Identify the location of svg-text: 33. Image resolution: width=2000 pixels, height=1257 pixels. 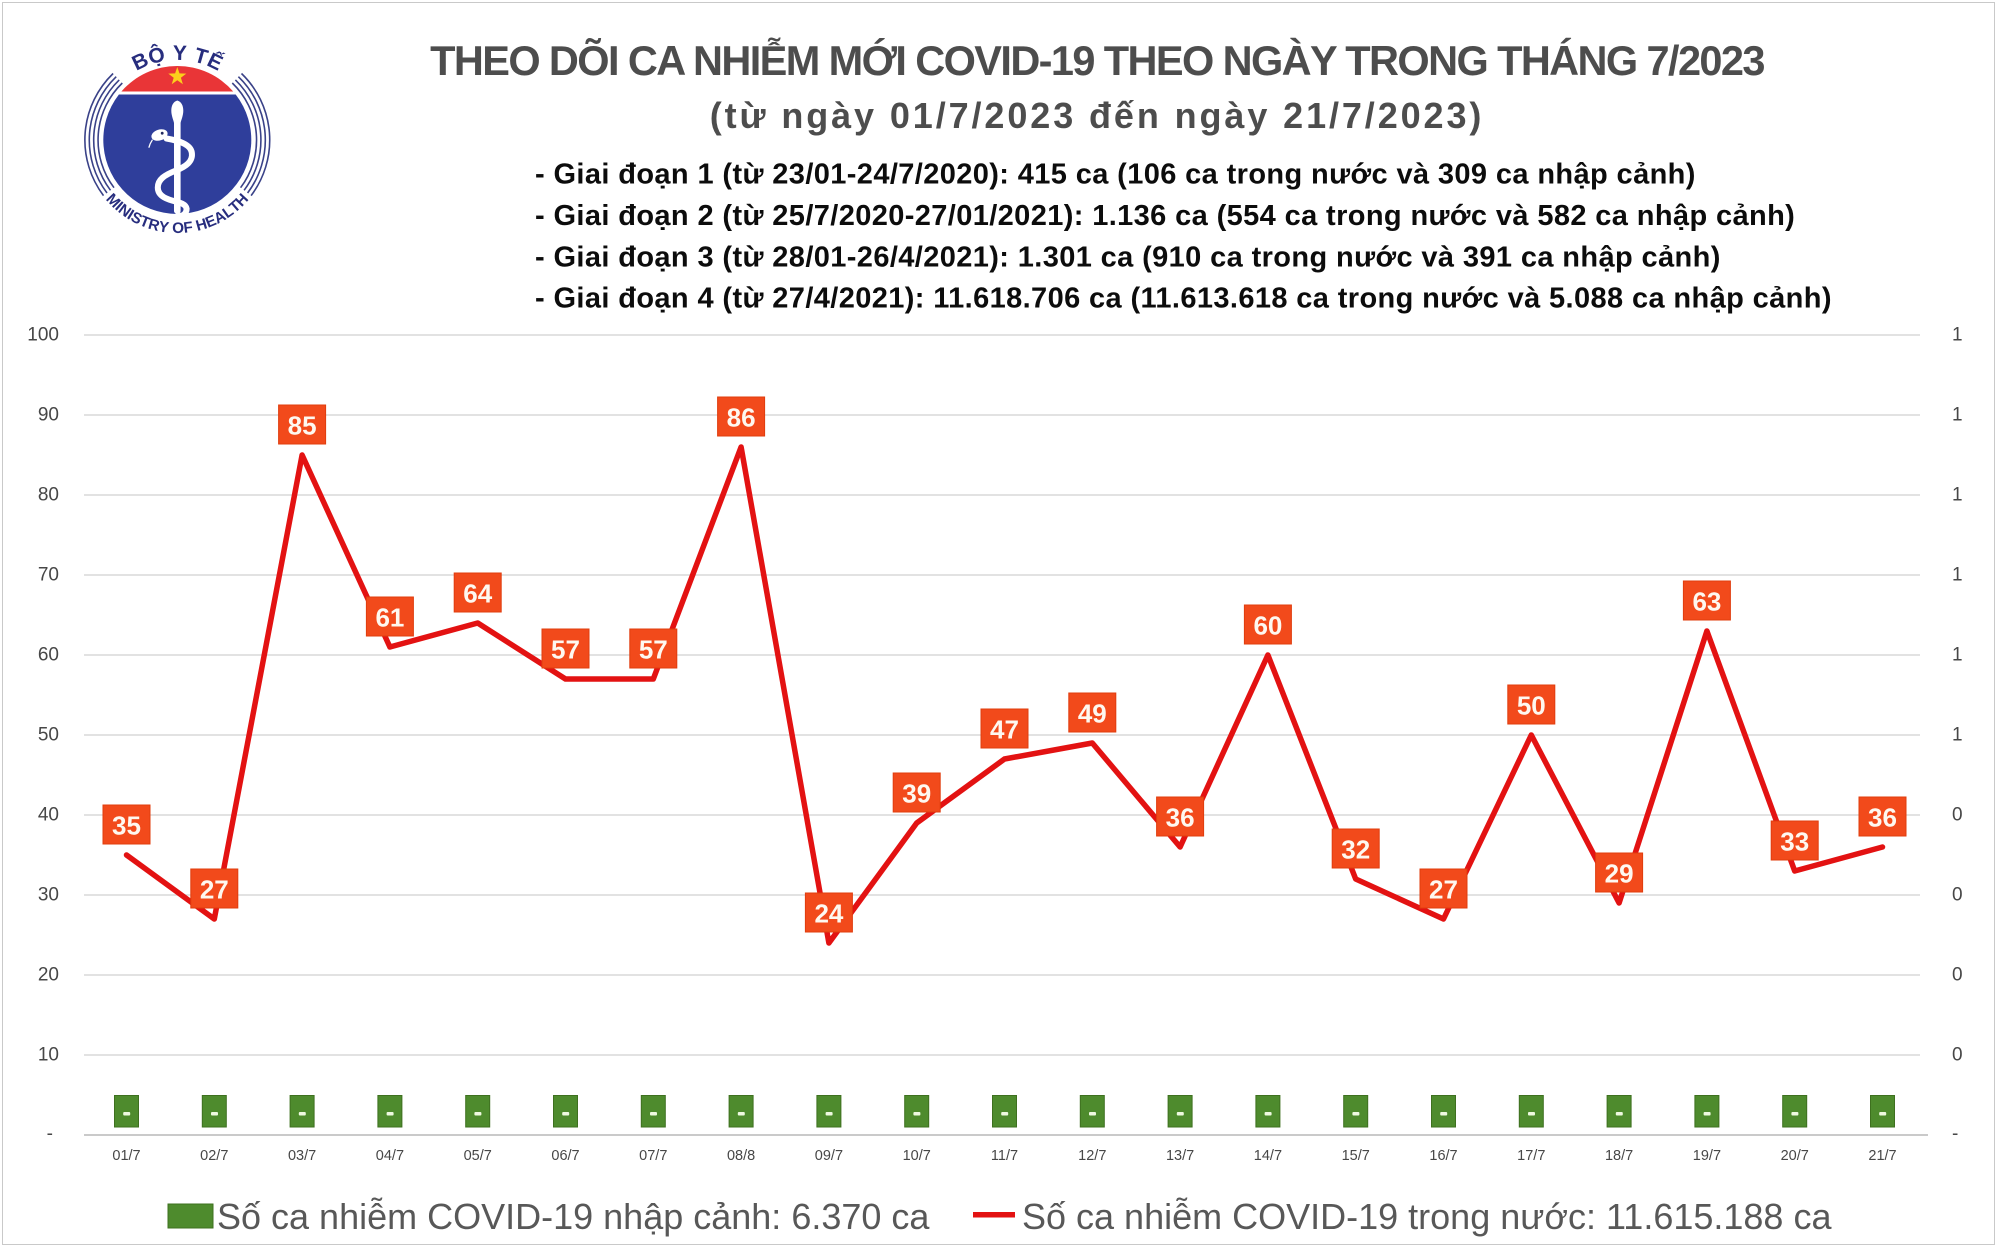
(1794, 842).